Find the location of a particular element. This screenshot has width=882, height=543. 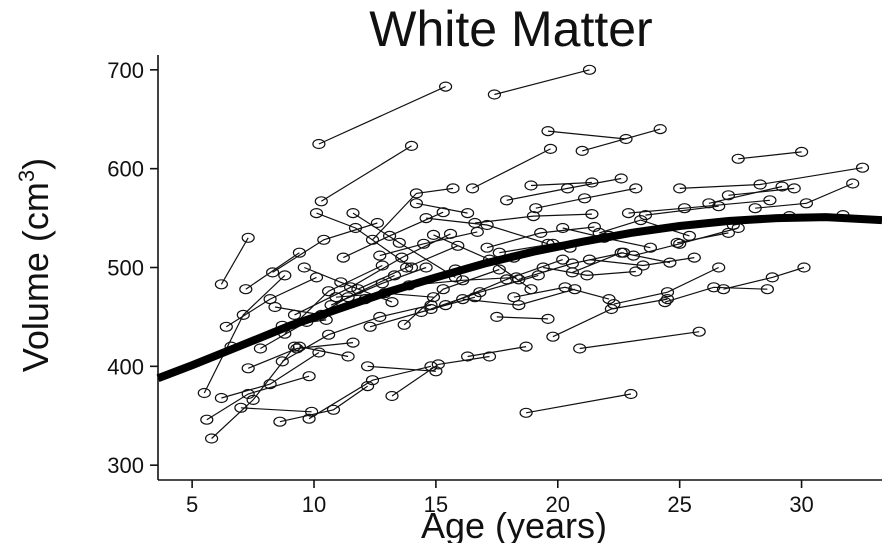

x-axis-label: Age (years) is located at coordinates (514, 524).